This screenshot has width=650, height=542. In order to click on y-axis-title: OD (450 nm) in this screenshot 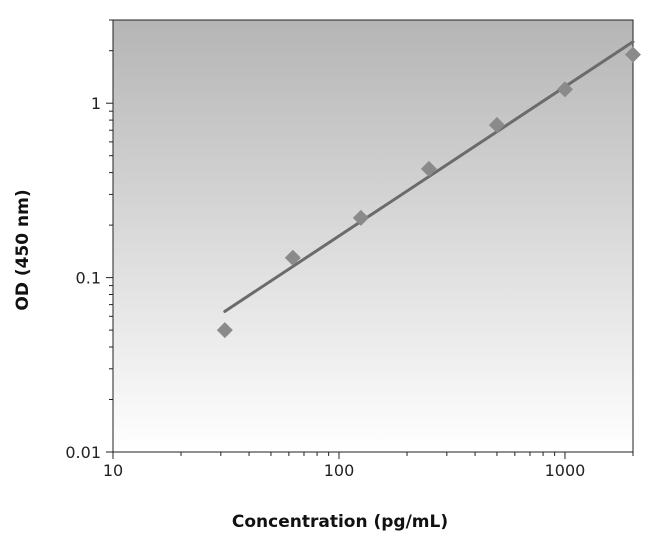, I will do `click(23, 249)`.